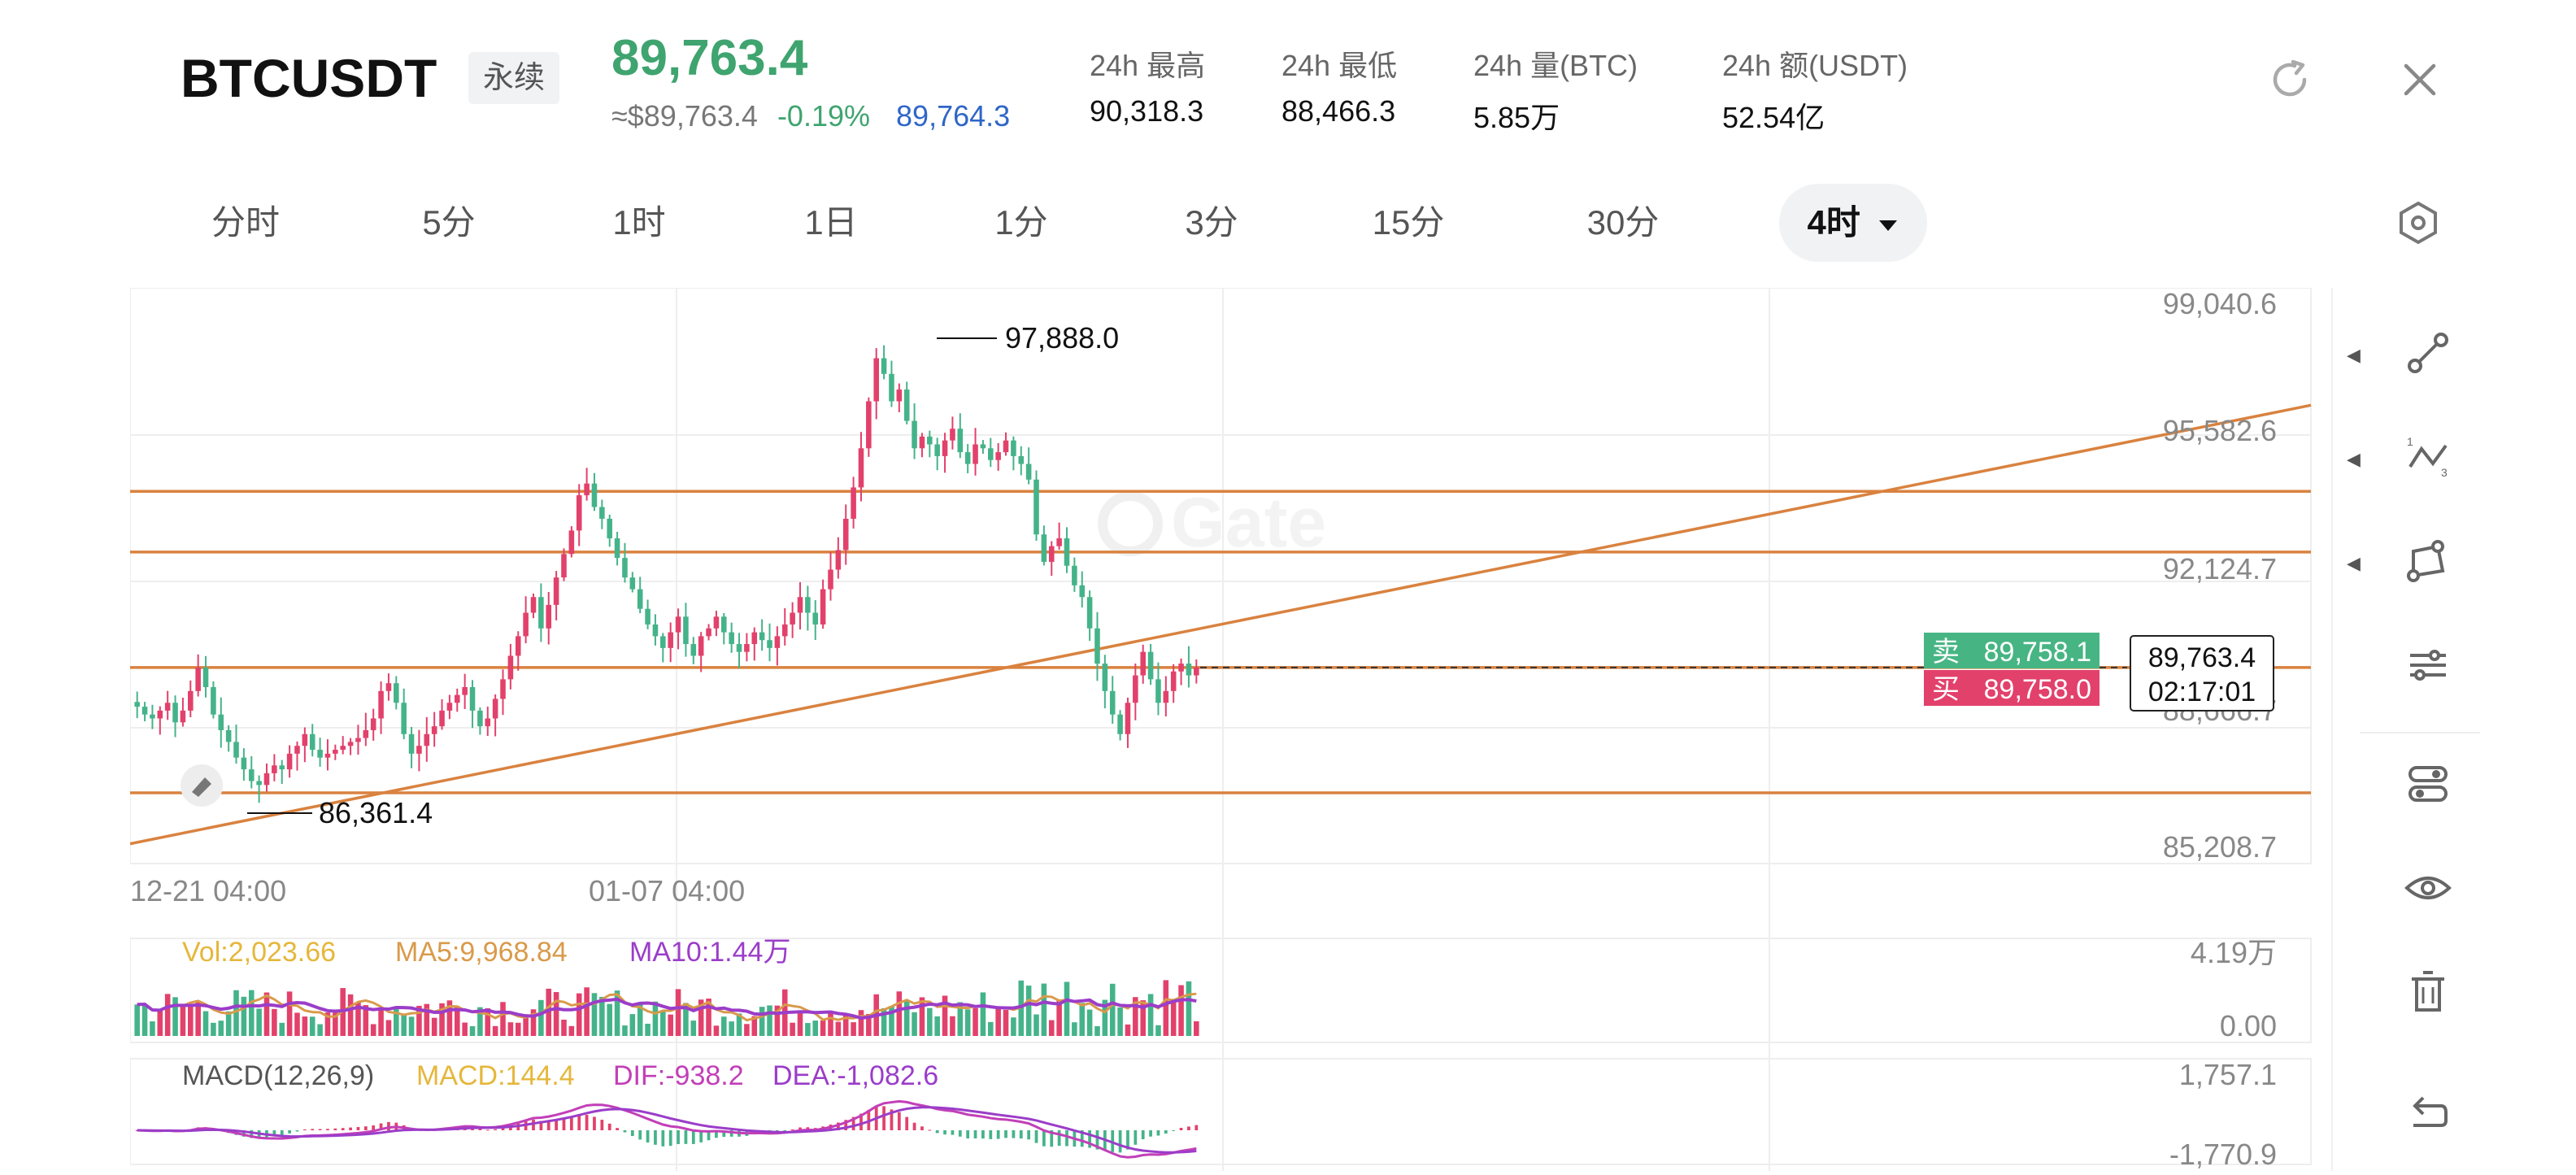 The image size is (2576, 1175). What do you see at coordinates (2012, 651) in the screenshot?
I see `sell-price-tag: 卖 89,758.1` at bounding box center [2012, 651].